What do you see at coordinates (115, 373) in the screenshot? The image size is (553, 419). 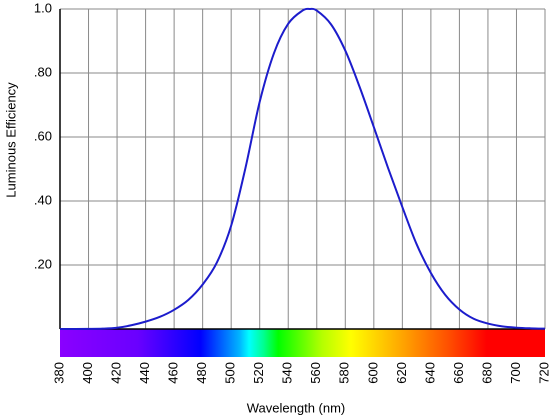 I see `x-tick-label: 420` at bounding box center [115, 373].